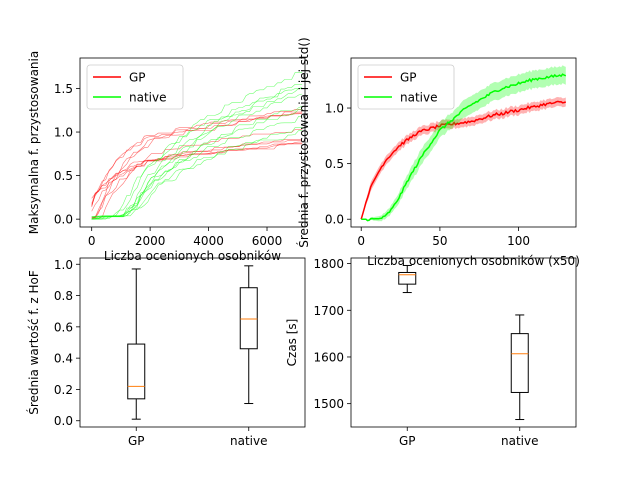  Describe the element at coordinates (328, 311) in the screenshot. I see `y-tick-label: 1700` at that location.